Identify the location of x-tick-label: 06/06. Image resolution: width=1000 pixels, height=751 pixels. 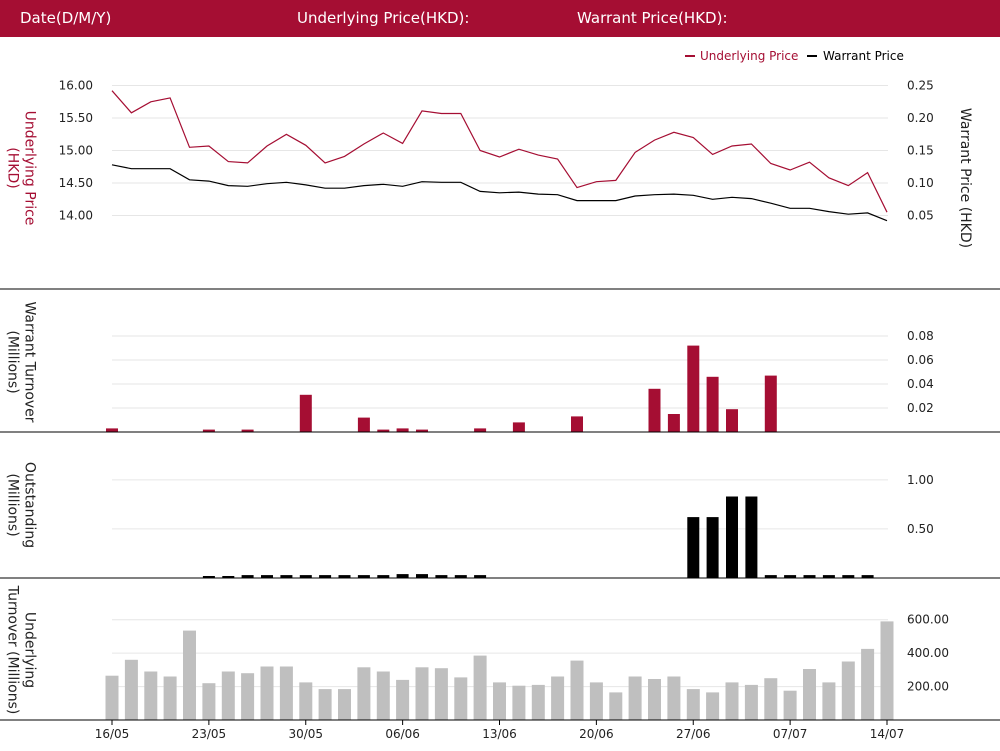
(402, 734).